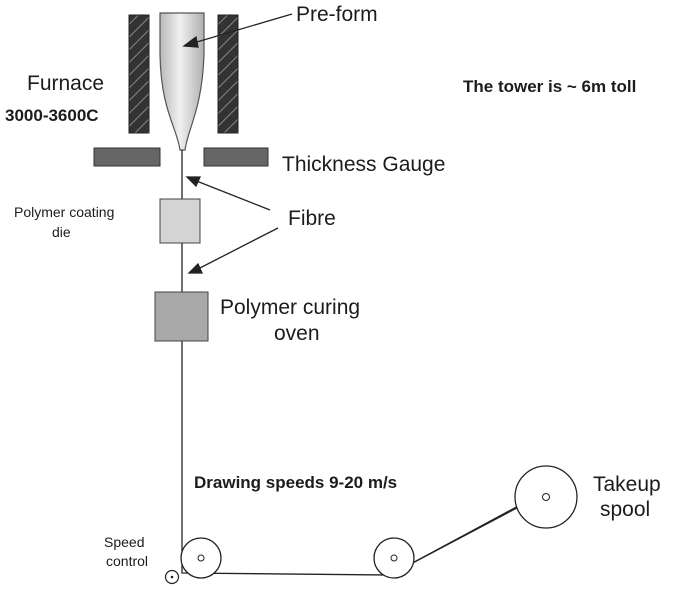 The image size is (693, 599). I want to click on curing-oven-label-line1: Polymer curing, so click(290, 307).